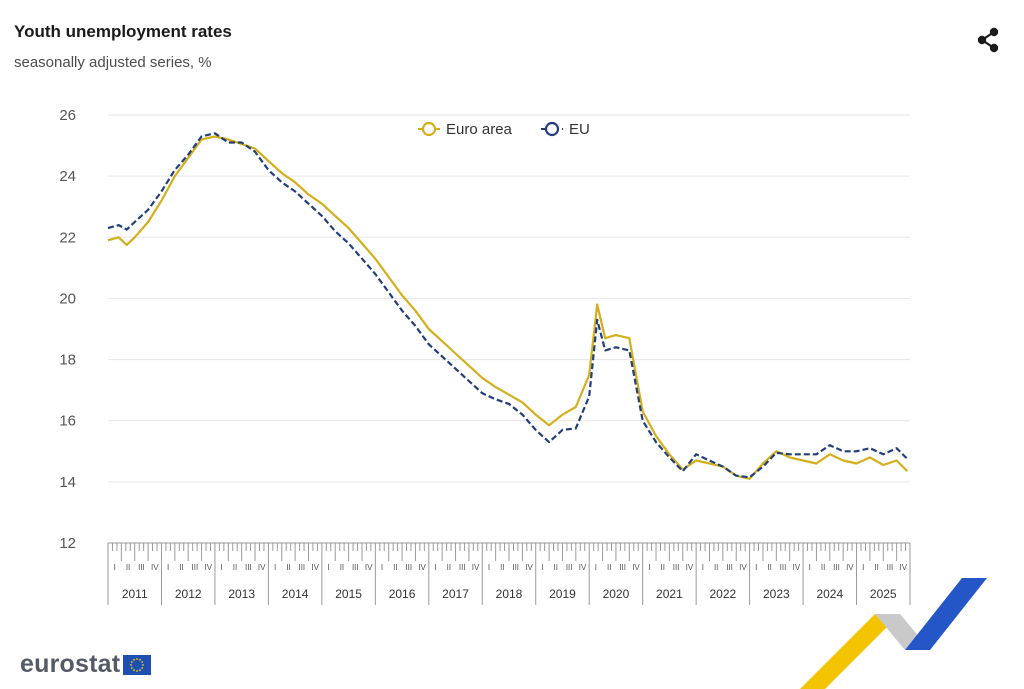 Image resolution: width=1024 pixels, height=689 pixels. What do you see at coordinates (402, 594) in the screenshot?
I see `year-tick-label: 2016` at bounding box center [402, 594].